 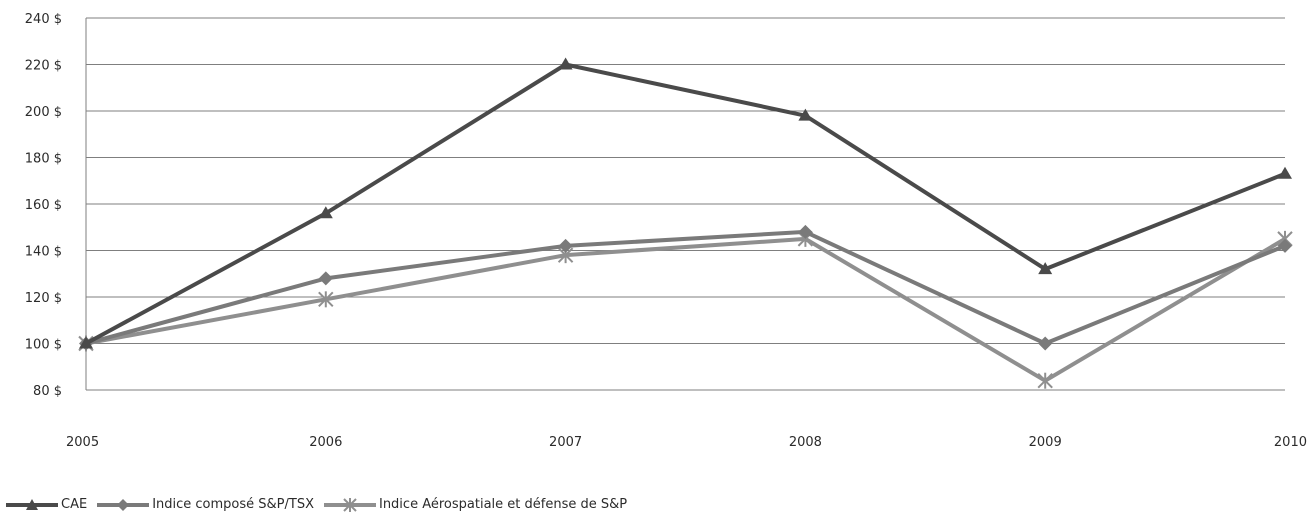 I want to click on y-tick-label: 180 $, so click(x=43, y=159).